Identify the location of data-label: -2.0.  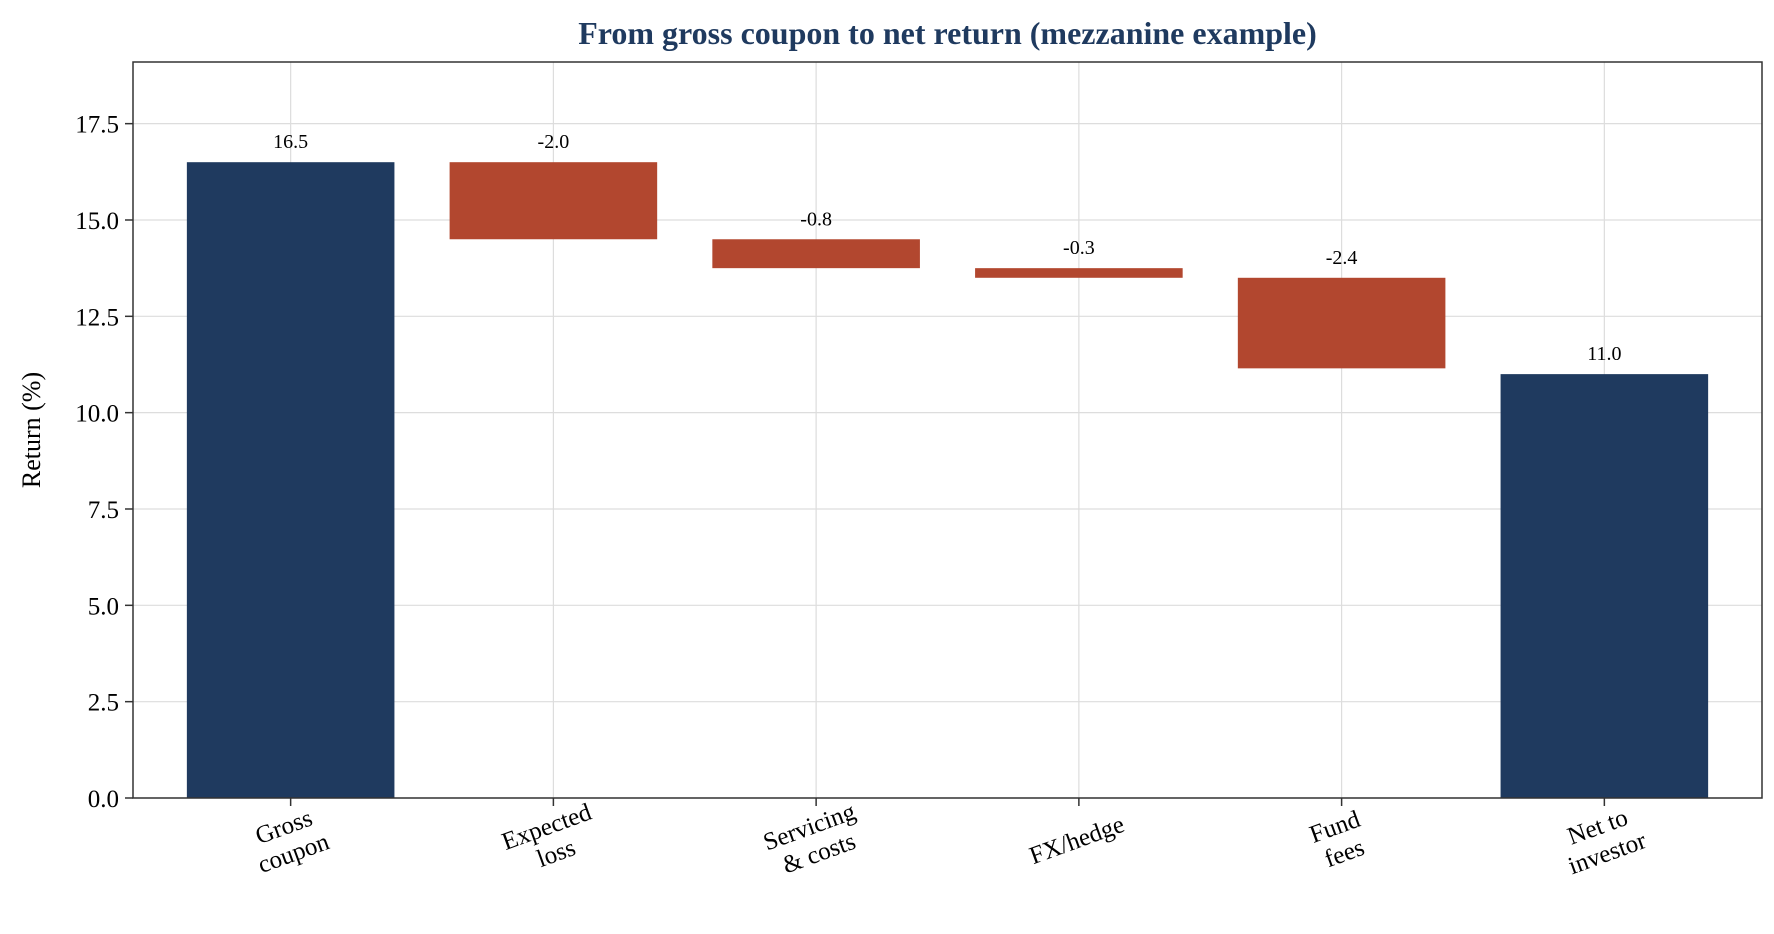
(554, 142).